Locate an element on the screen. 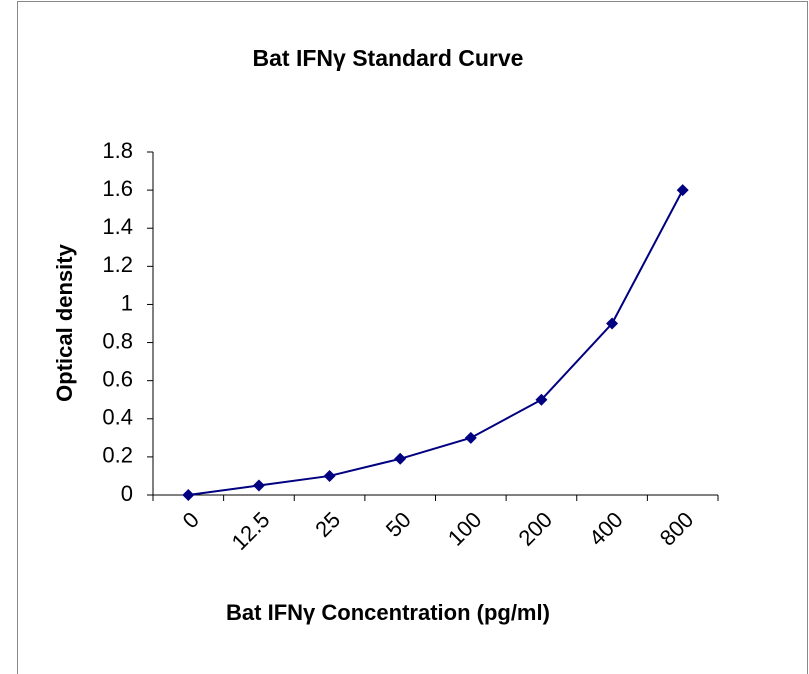 The width and height of the screenshot is (809, 674). y-tick-label: 1.2 is located at coordinates (117, 264).